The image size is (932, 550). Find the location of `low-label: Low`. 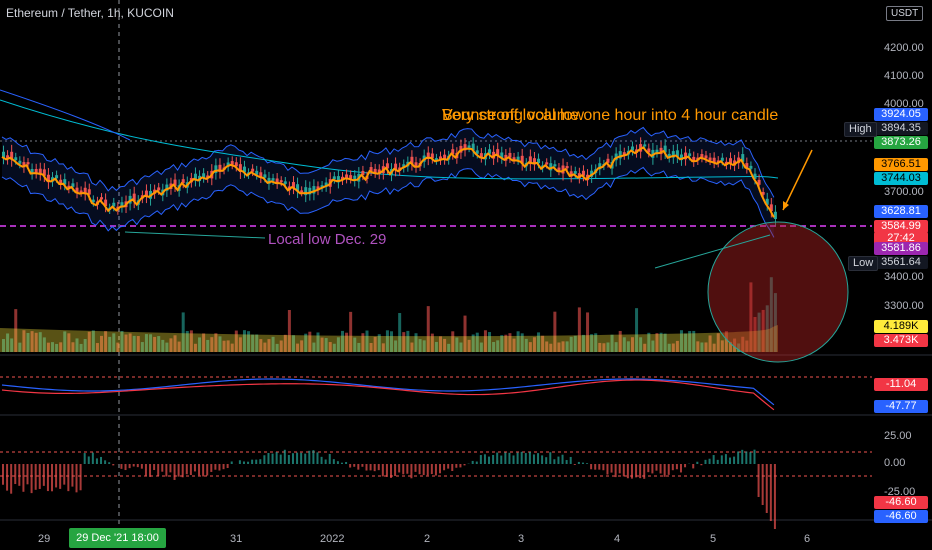

low-label: Low is located at coordinates (863, 263).